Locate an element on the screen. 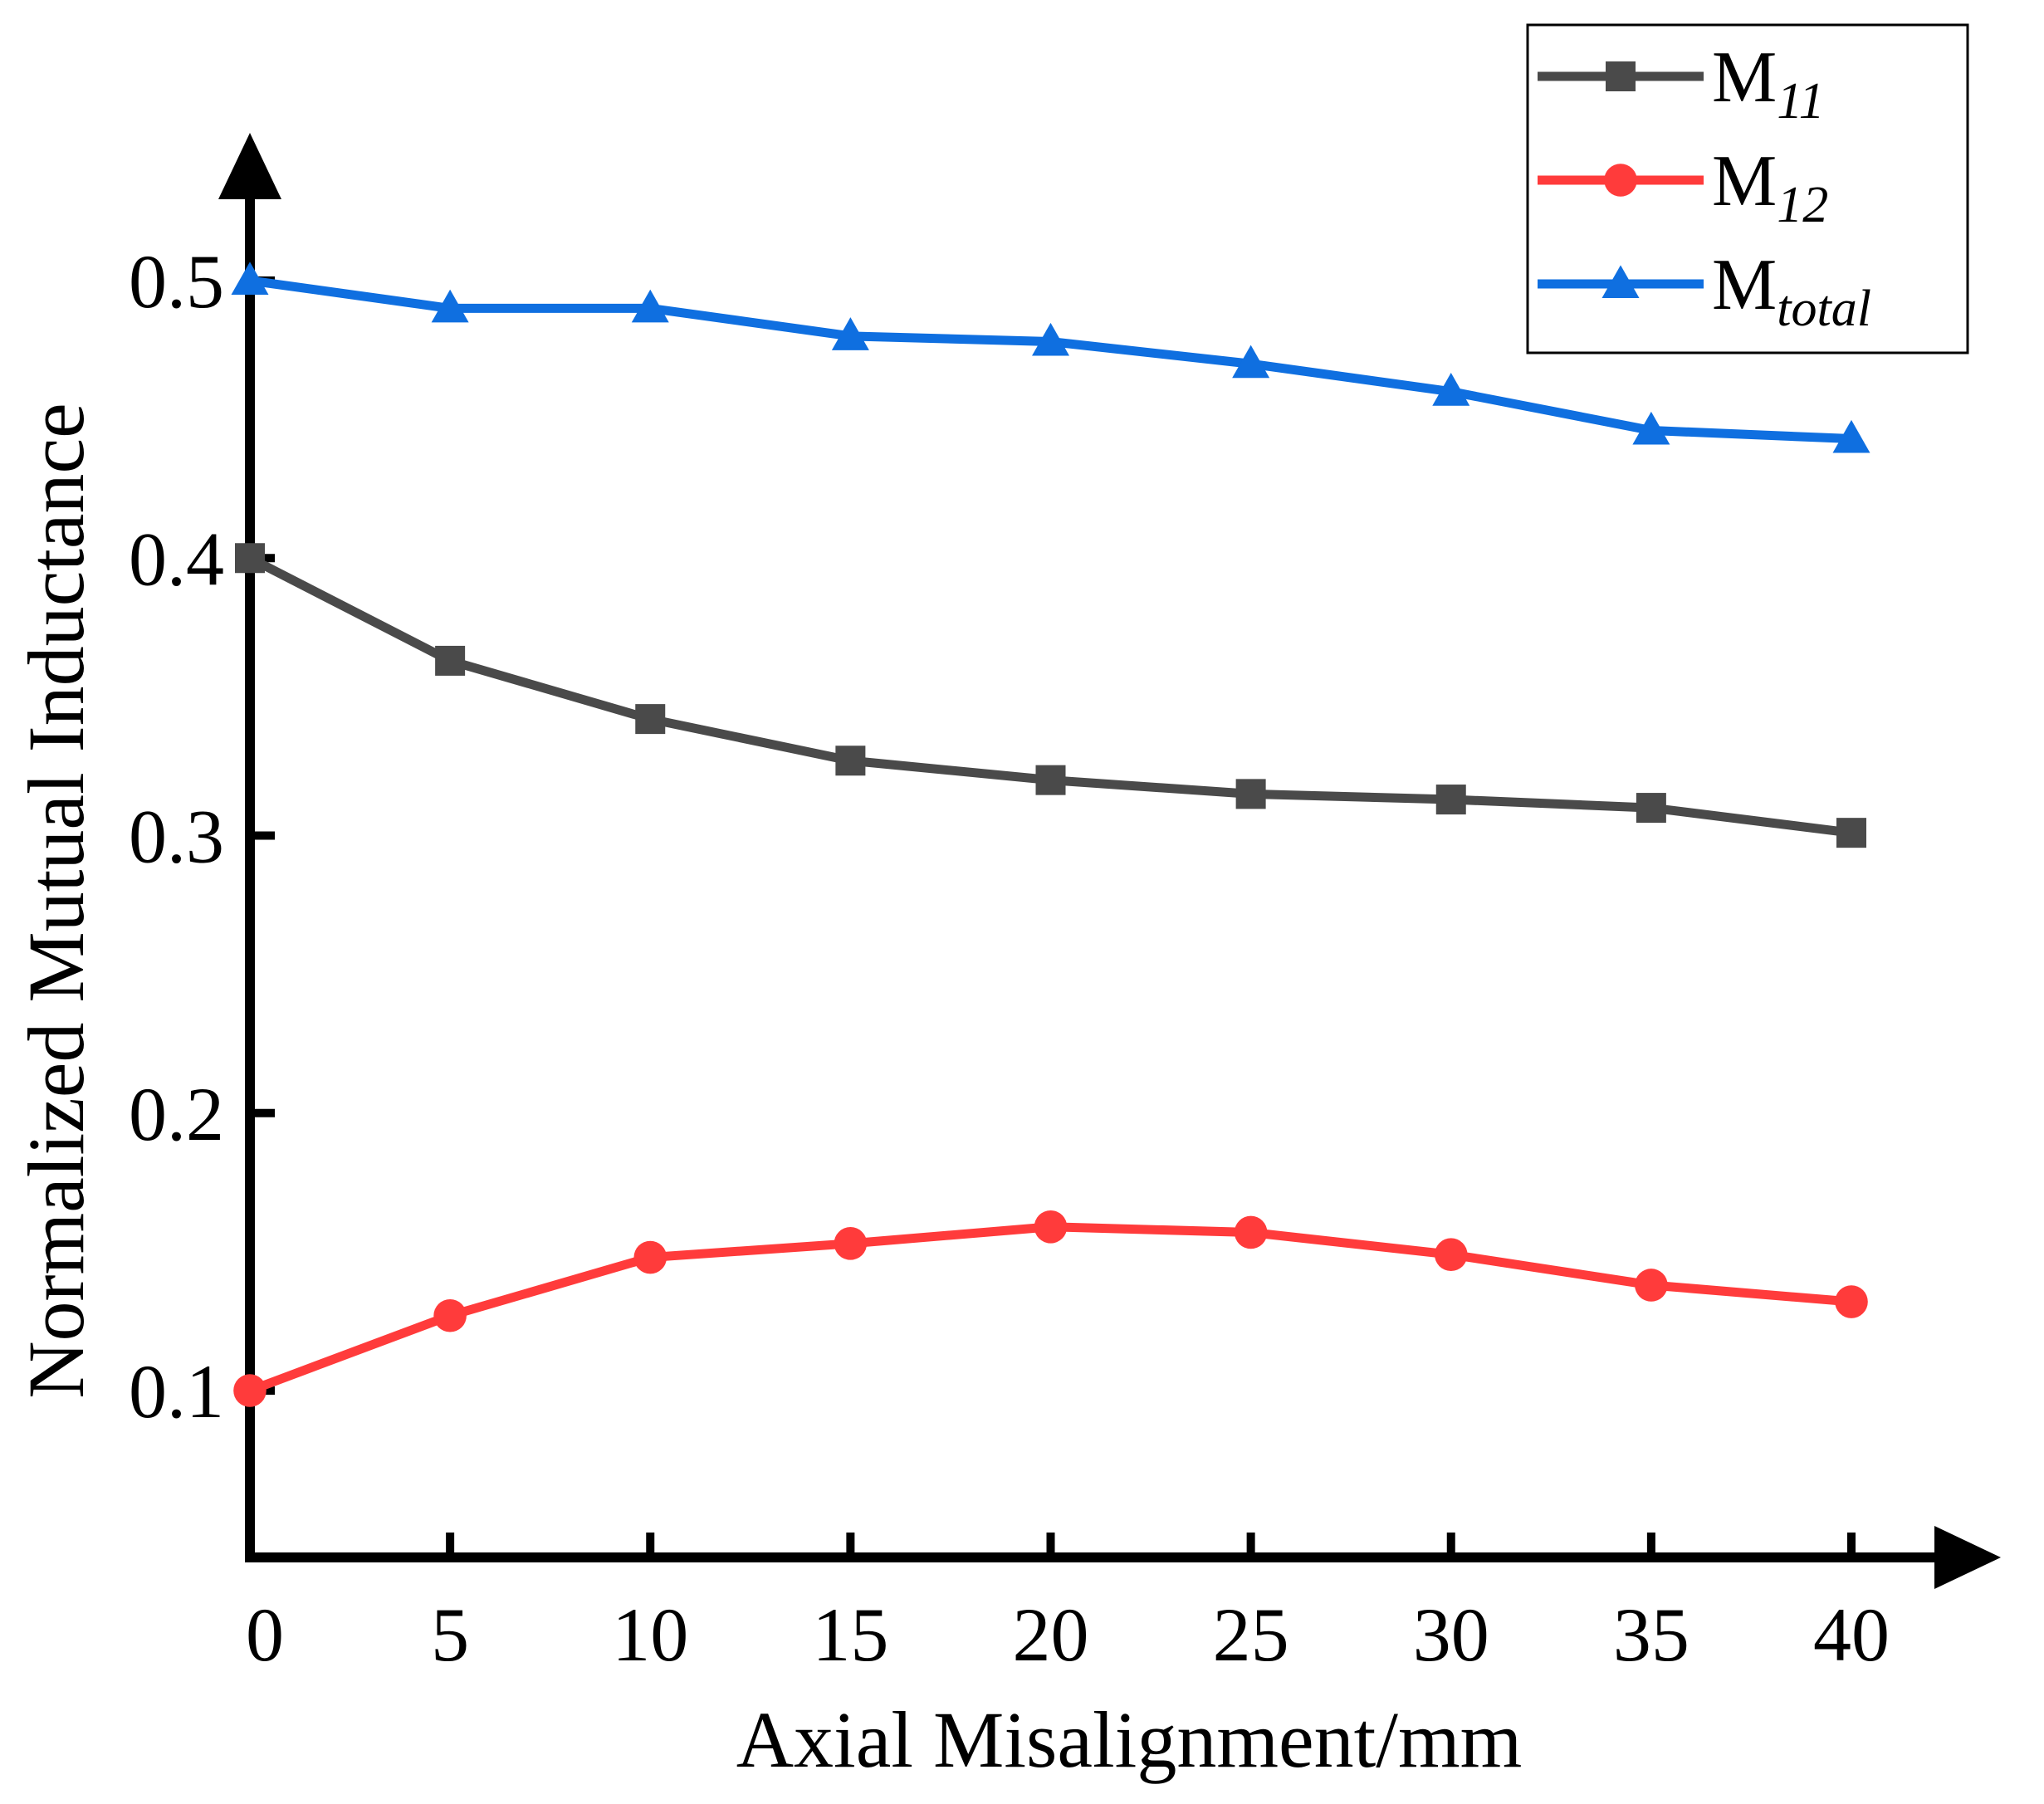 This screenshot has height=1804, width=2044. y-tick-label: 0.4 is located at coordinates (176, 558).